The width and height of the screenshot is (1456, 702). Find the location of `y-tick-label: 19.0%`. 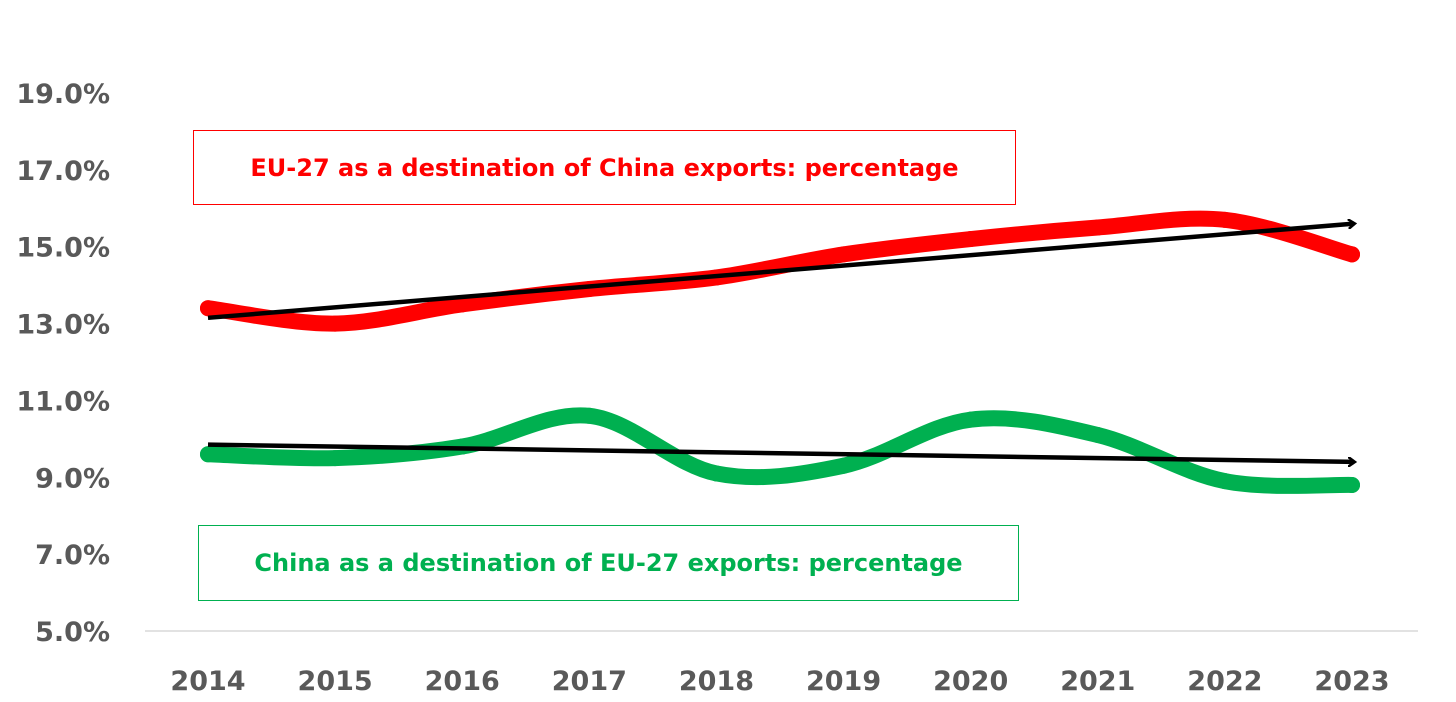

y-tick-label: 19.0% is located at coordinates (63, 94).